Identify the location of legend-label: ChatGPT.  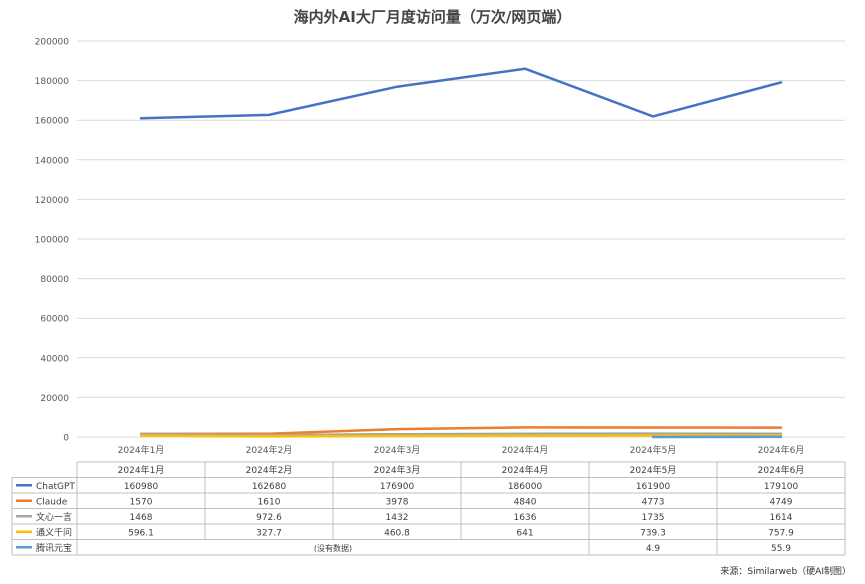
(55, 487).